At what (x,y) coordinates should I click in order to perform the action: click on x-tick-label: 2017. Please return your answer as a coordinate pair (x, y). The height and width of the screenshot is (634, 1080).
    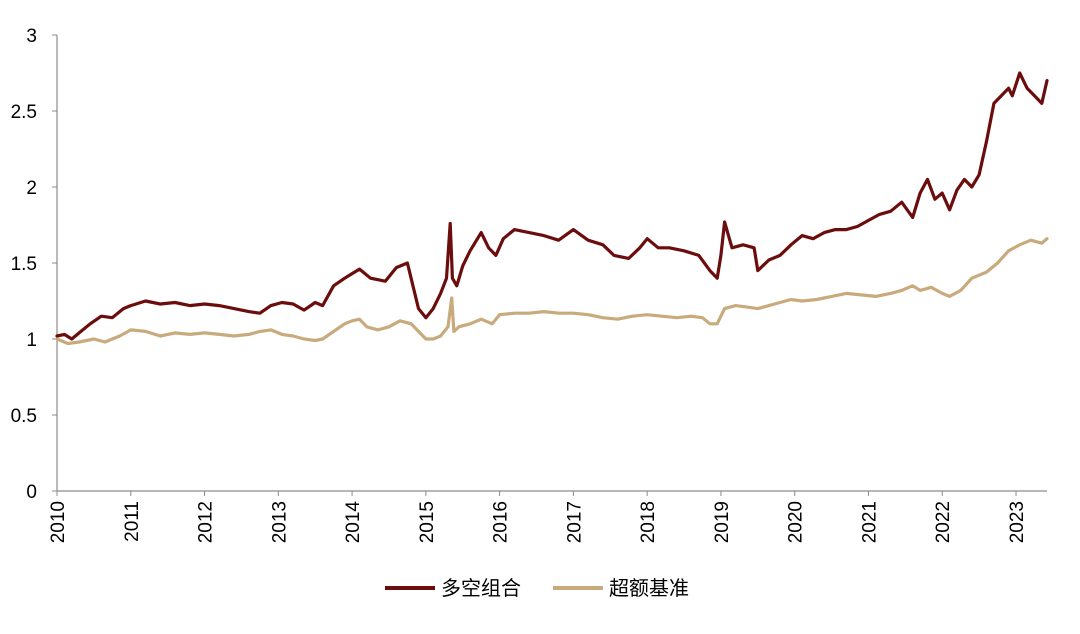
    Looking at the image, I should click on (574, 522).